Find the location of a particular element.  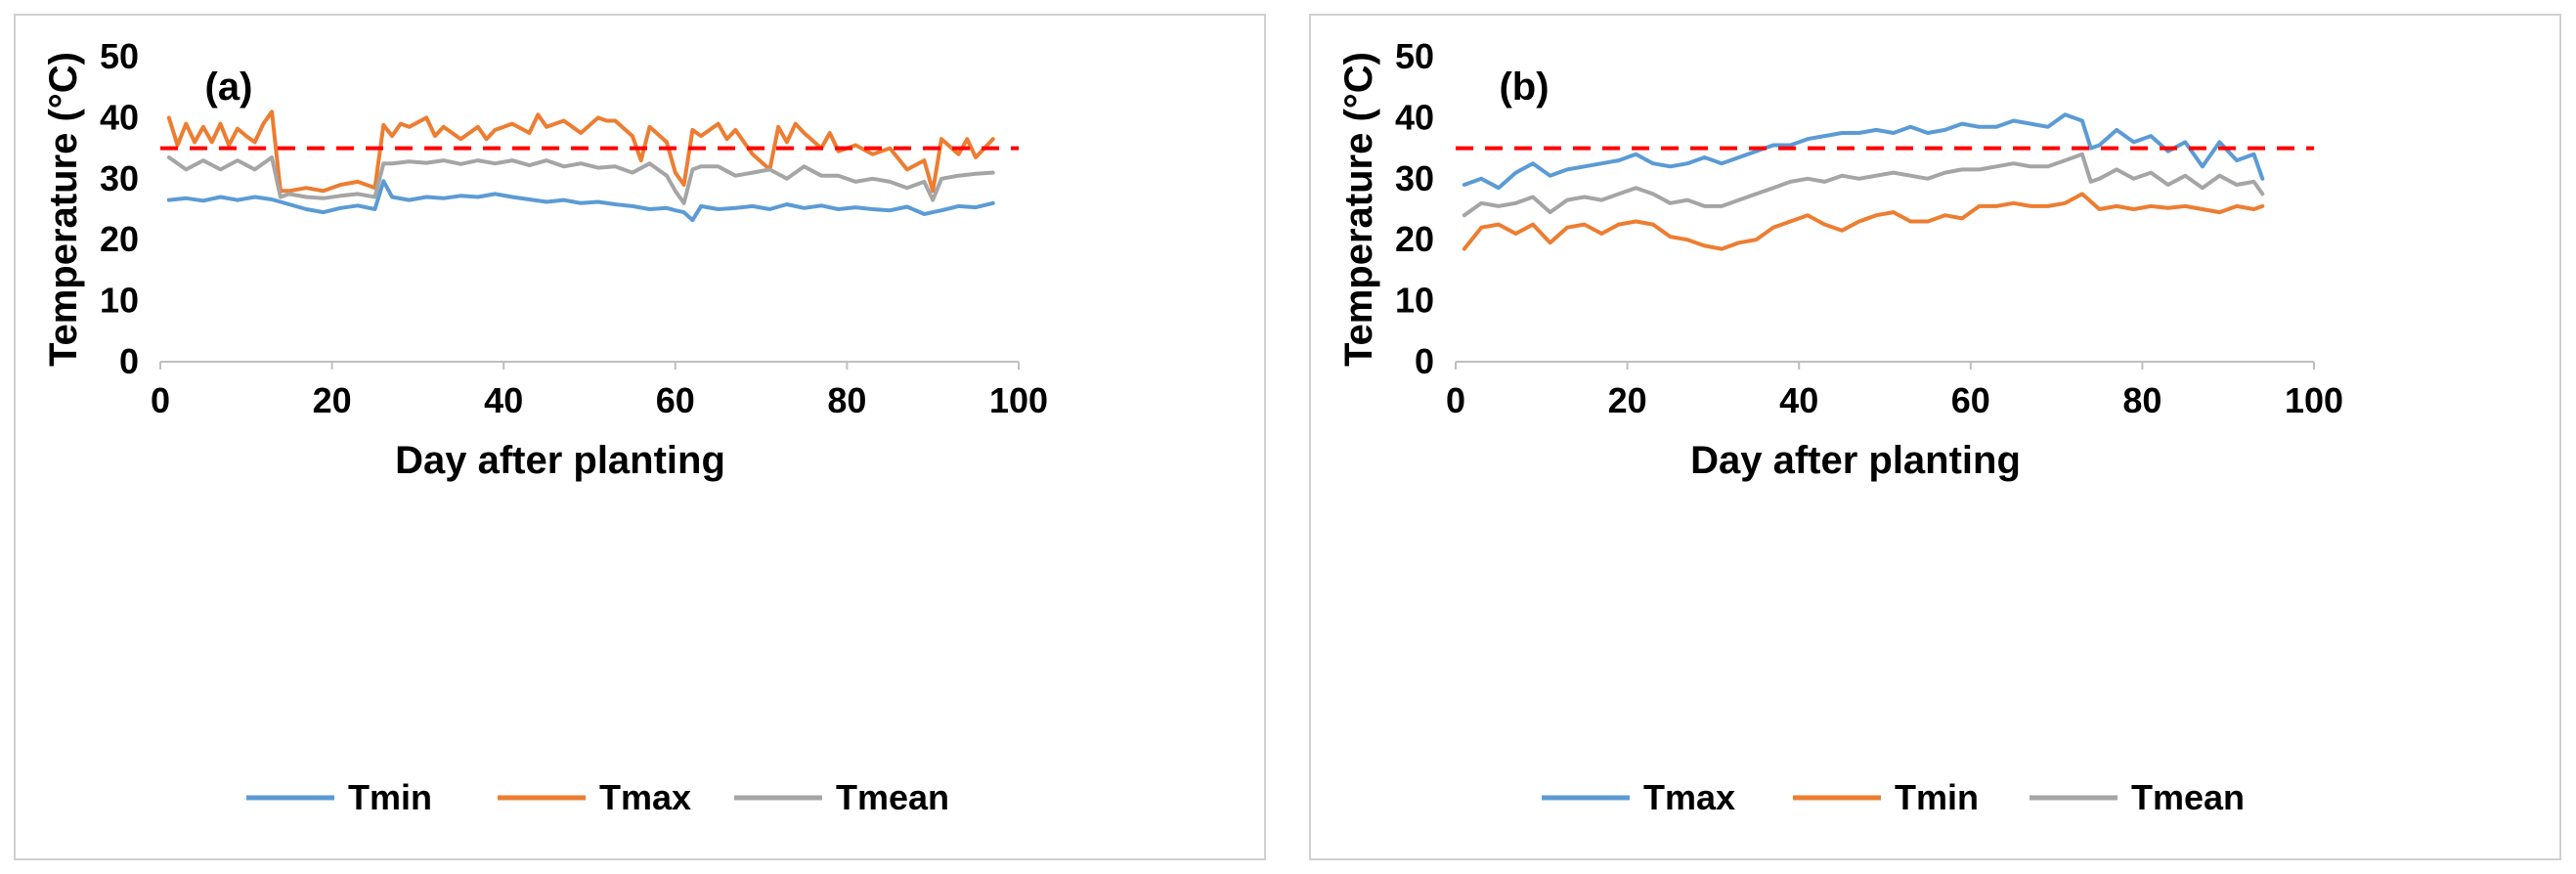

panel-label: (a) is located at coordinates (229, 87).